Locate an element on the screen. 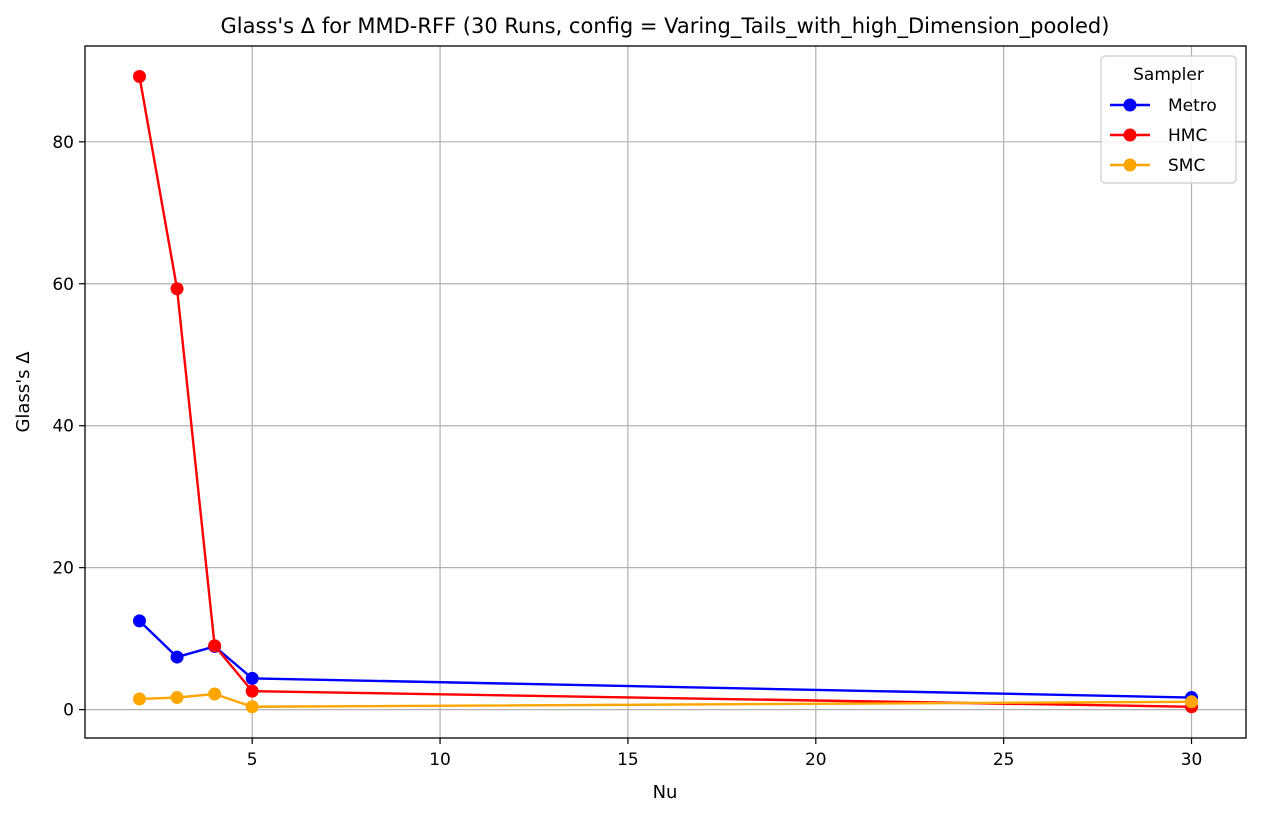 This screenshot has width=1261, height=817. y-tick-label: 40 is located at coordinates (63, 427).